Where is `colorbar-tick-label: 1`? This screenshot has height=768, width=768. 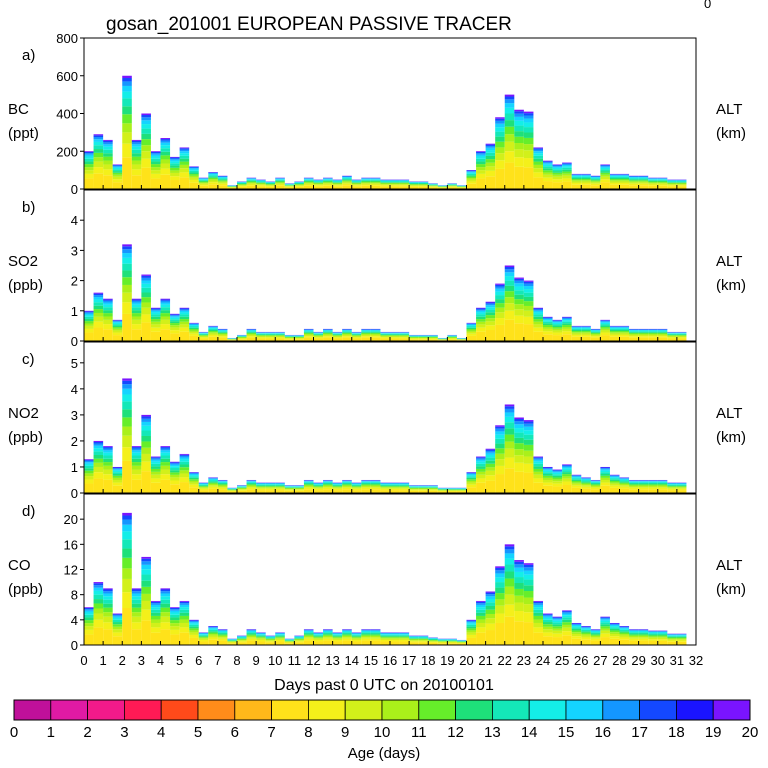
colorbar-tick-label: 1 is located at coordinates (51, 732).